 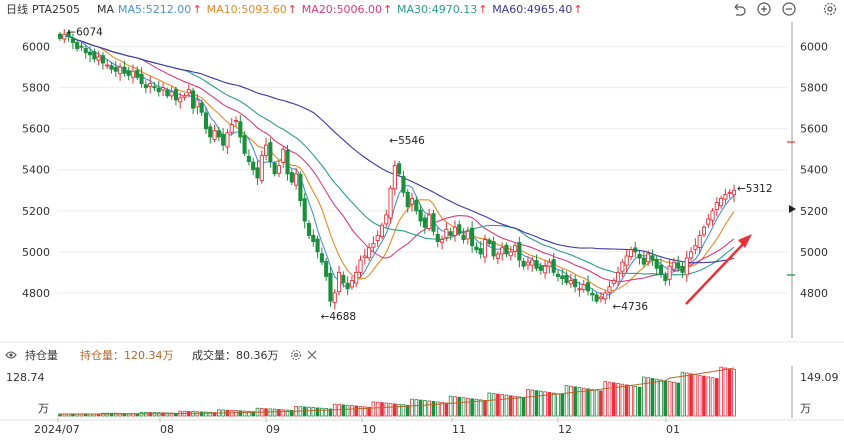 What do you see at coordinates (257, 355) in the screenshot?
I see `volume-value: 80.36万` at bounding box center [257, 355].